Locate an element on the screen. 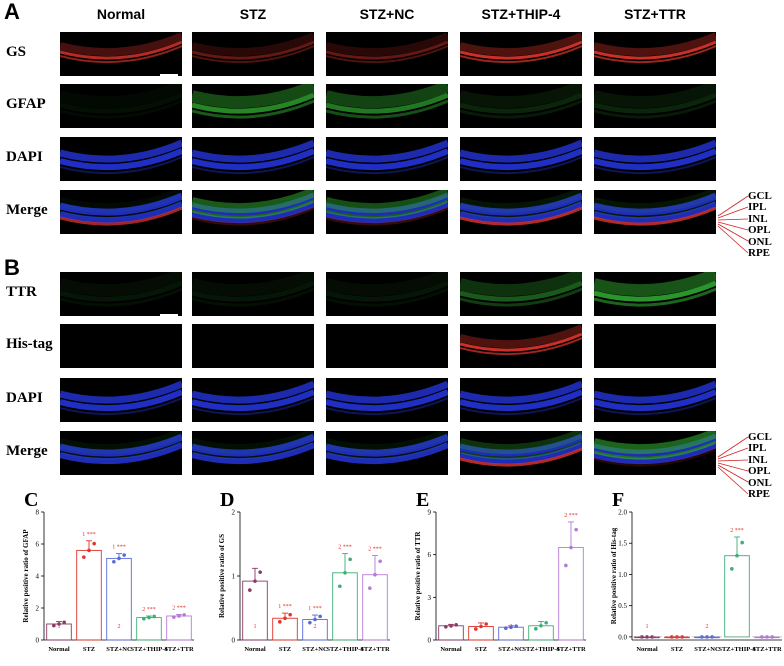 This screenshot has height=666, width=784. gridB-image-r3-c0 is located at coordinates (121, 453).